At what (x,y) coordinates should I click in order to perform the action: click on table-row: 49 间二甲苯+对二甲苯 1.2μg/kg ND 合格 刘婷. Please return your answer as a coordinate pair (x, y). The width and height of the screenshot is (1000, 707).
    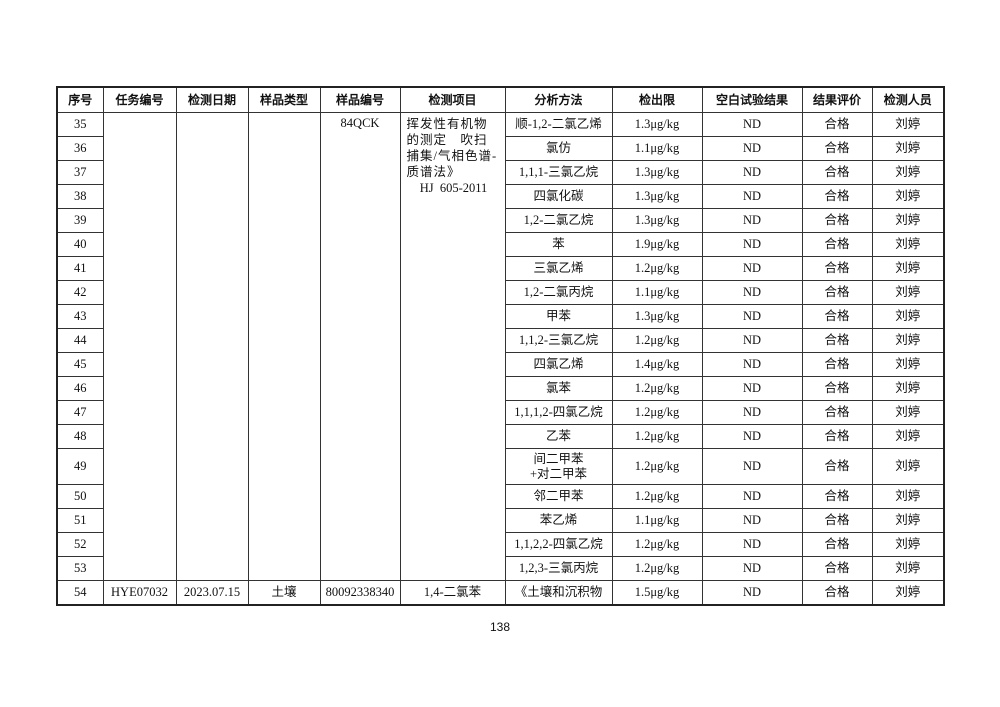
    Looking at the image, I should click on (500, 466).